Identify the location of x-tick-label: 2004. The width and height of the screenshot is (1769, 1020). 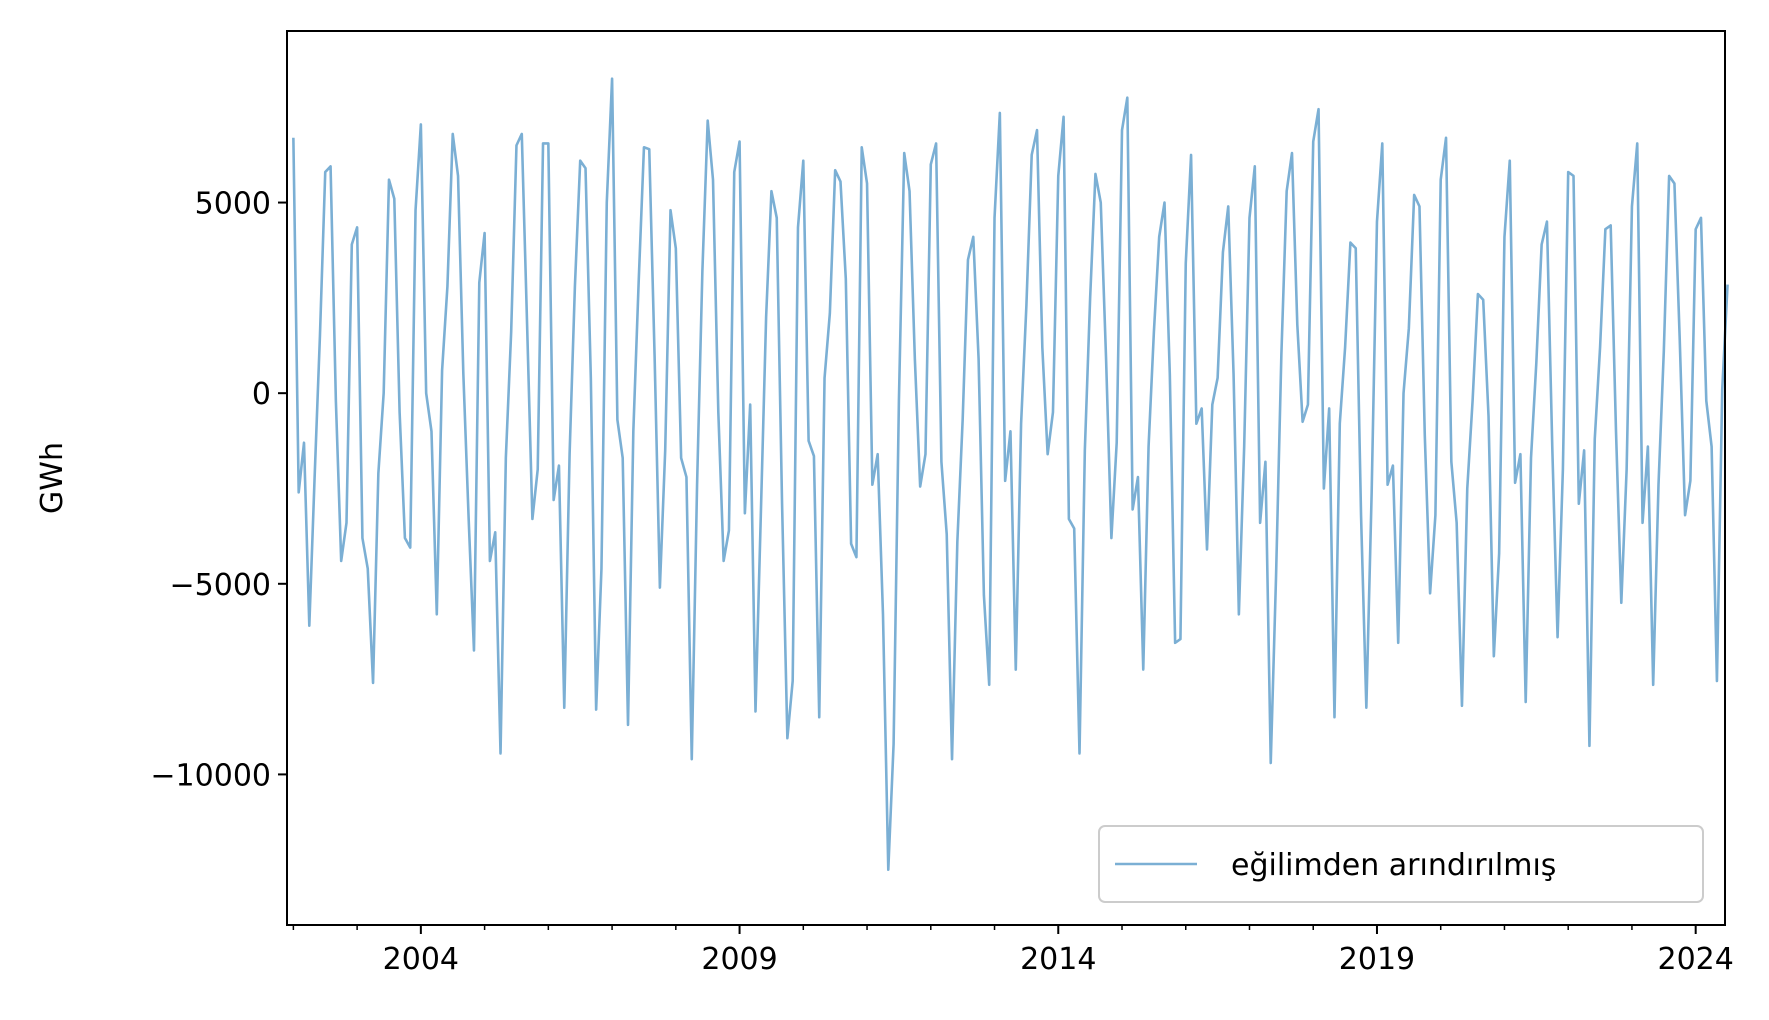
(421, 959).